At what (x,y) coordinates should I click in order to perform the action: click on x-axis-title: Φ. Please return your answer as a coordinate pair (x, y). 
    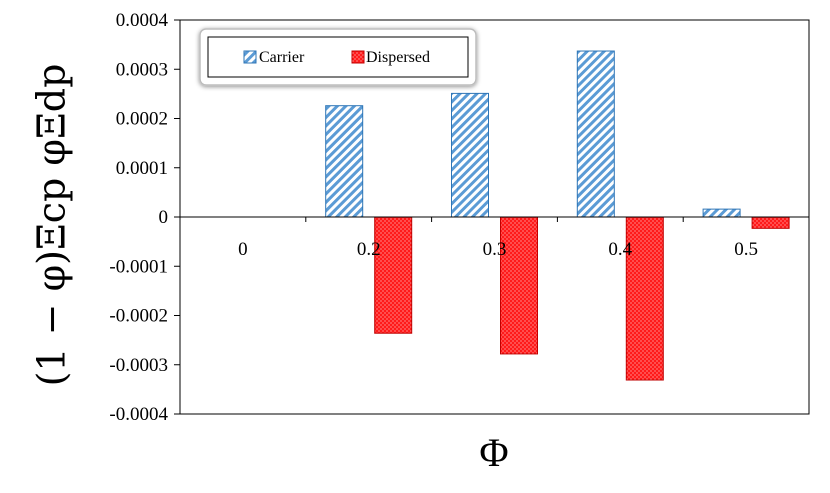
    Looking at the image, I should click on (493, 452).